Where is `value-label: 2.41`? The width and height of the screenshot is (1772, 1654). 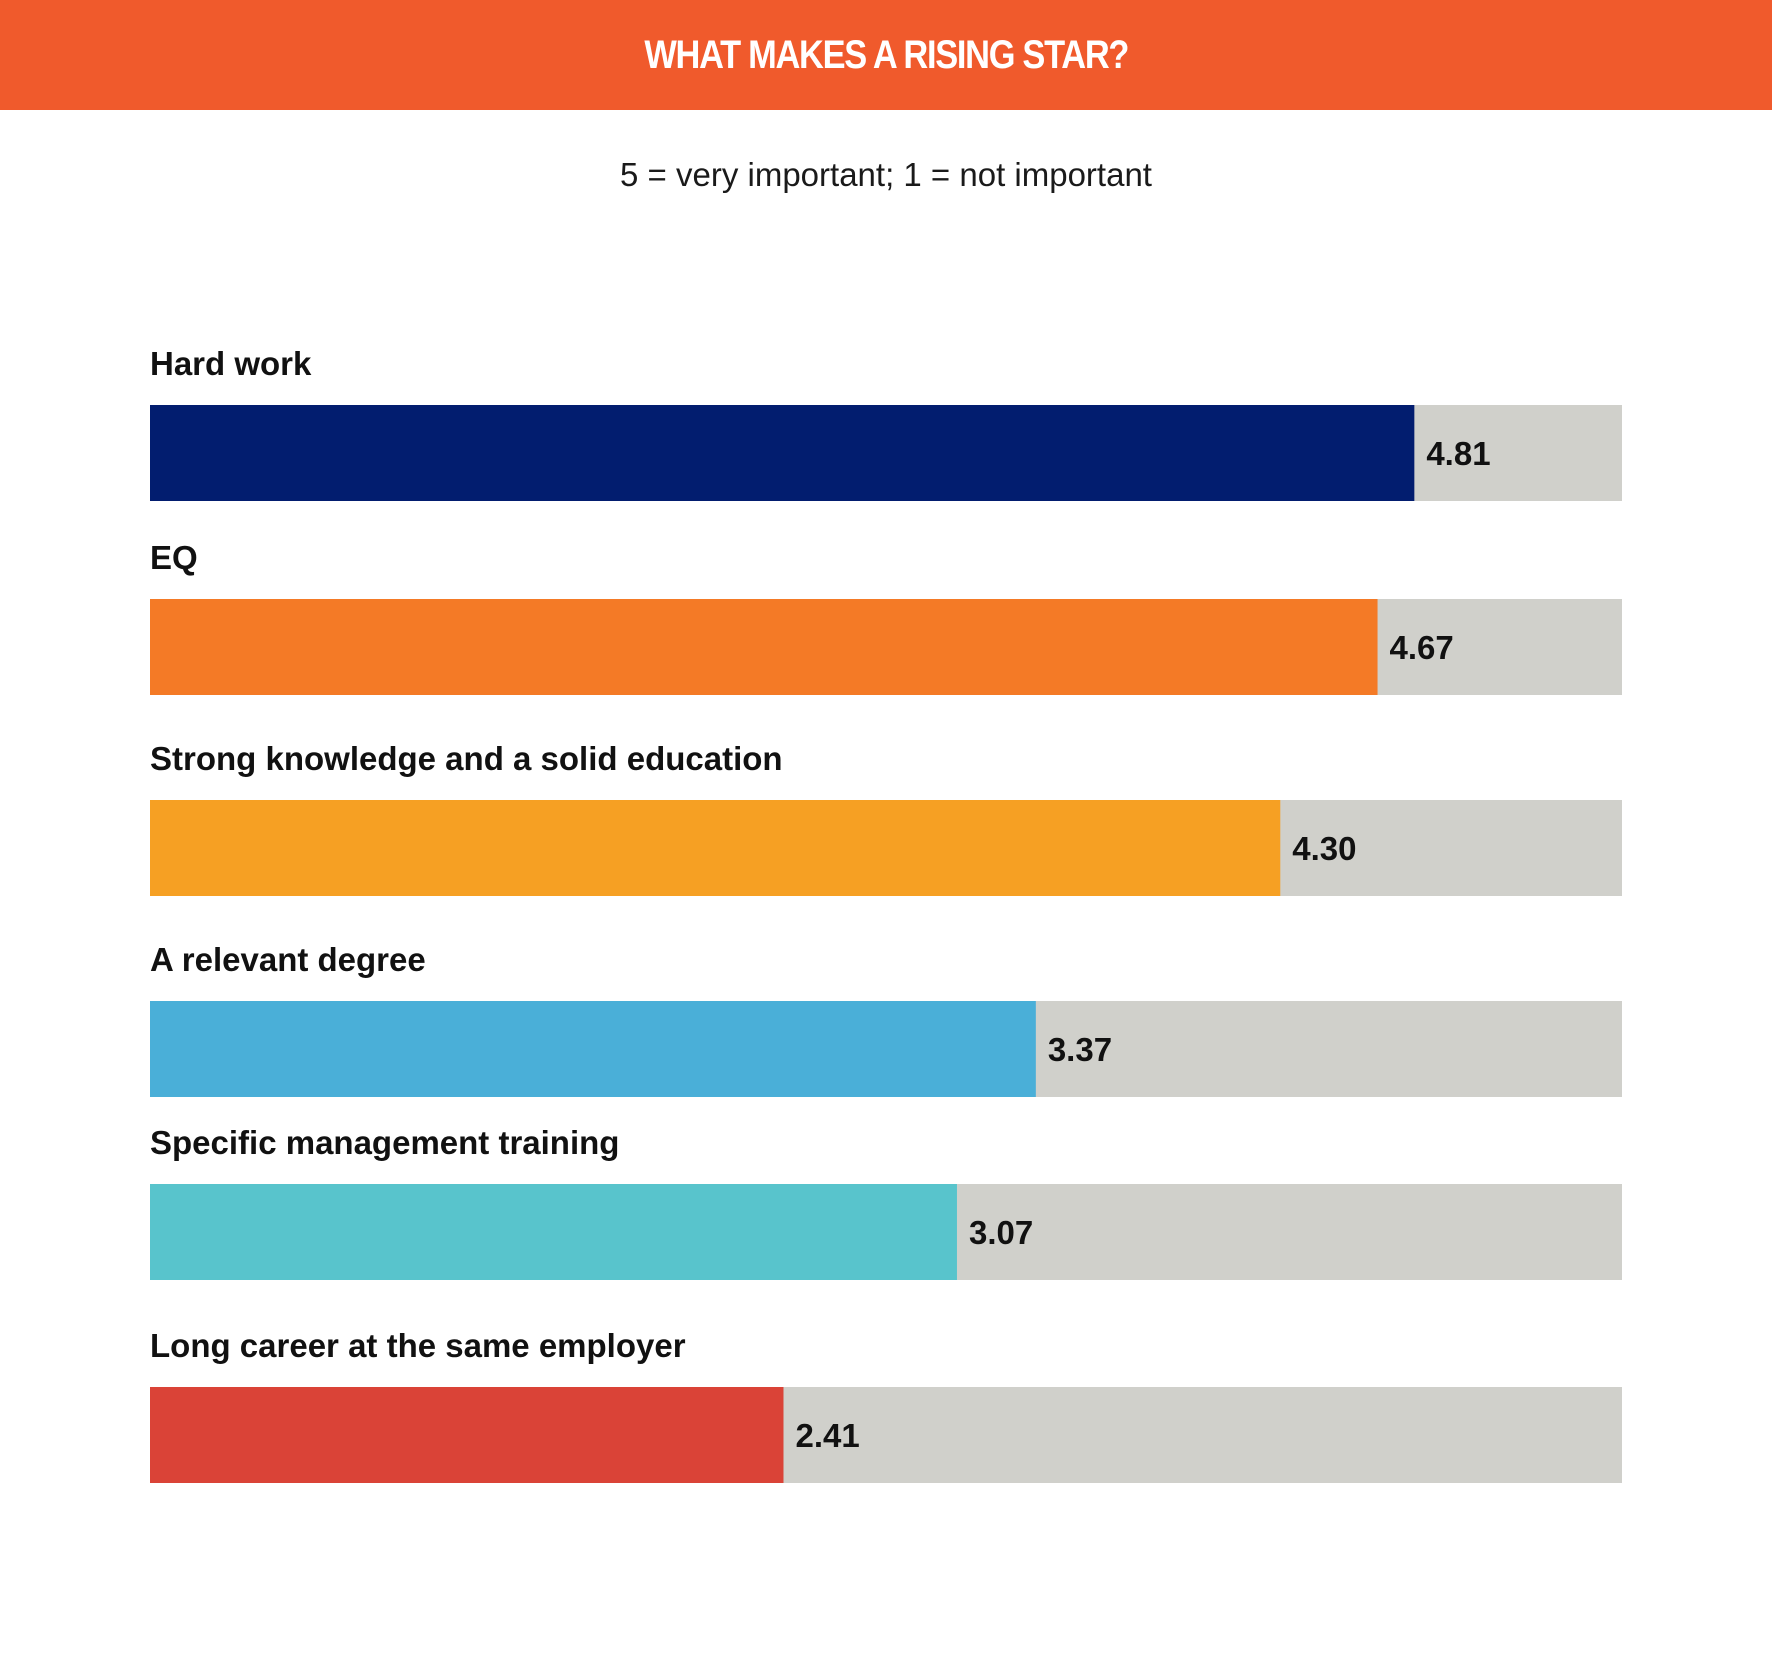 value-label: 2.41 is located at coordinates (827, 1435).